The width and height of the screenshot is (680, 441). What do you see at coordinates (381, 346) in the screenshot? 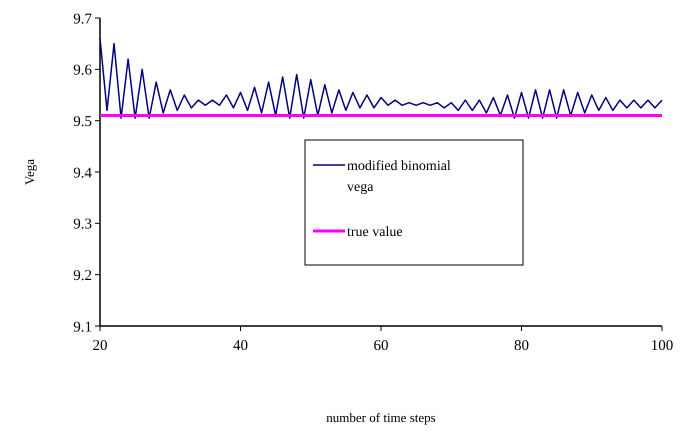
I see `x-tick-label: 60` at bounding box center [381, 346].